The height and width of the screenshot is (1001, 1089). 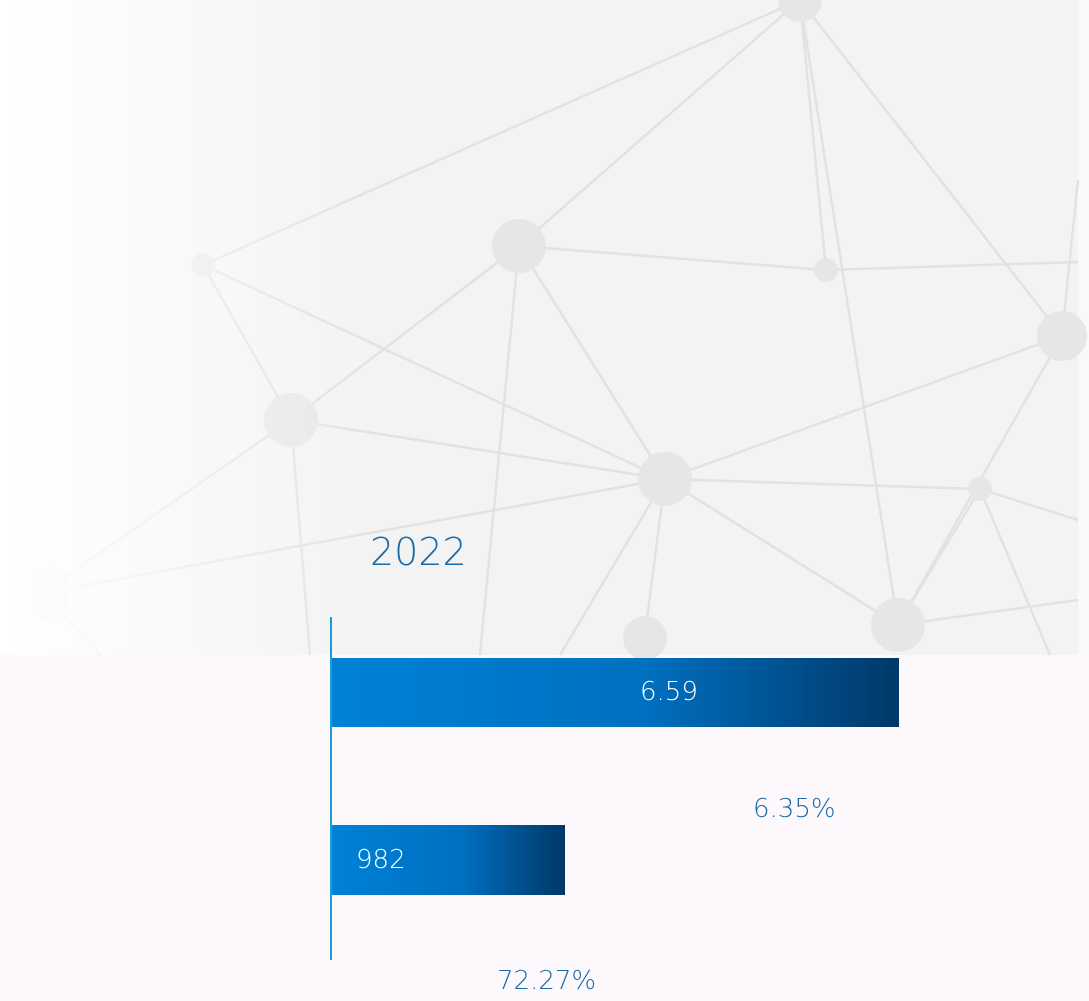 What do you see at coordinates (794, 809) in the screenshot?
I see `change-label: 6.35%` at bounding box center [794, 809].